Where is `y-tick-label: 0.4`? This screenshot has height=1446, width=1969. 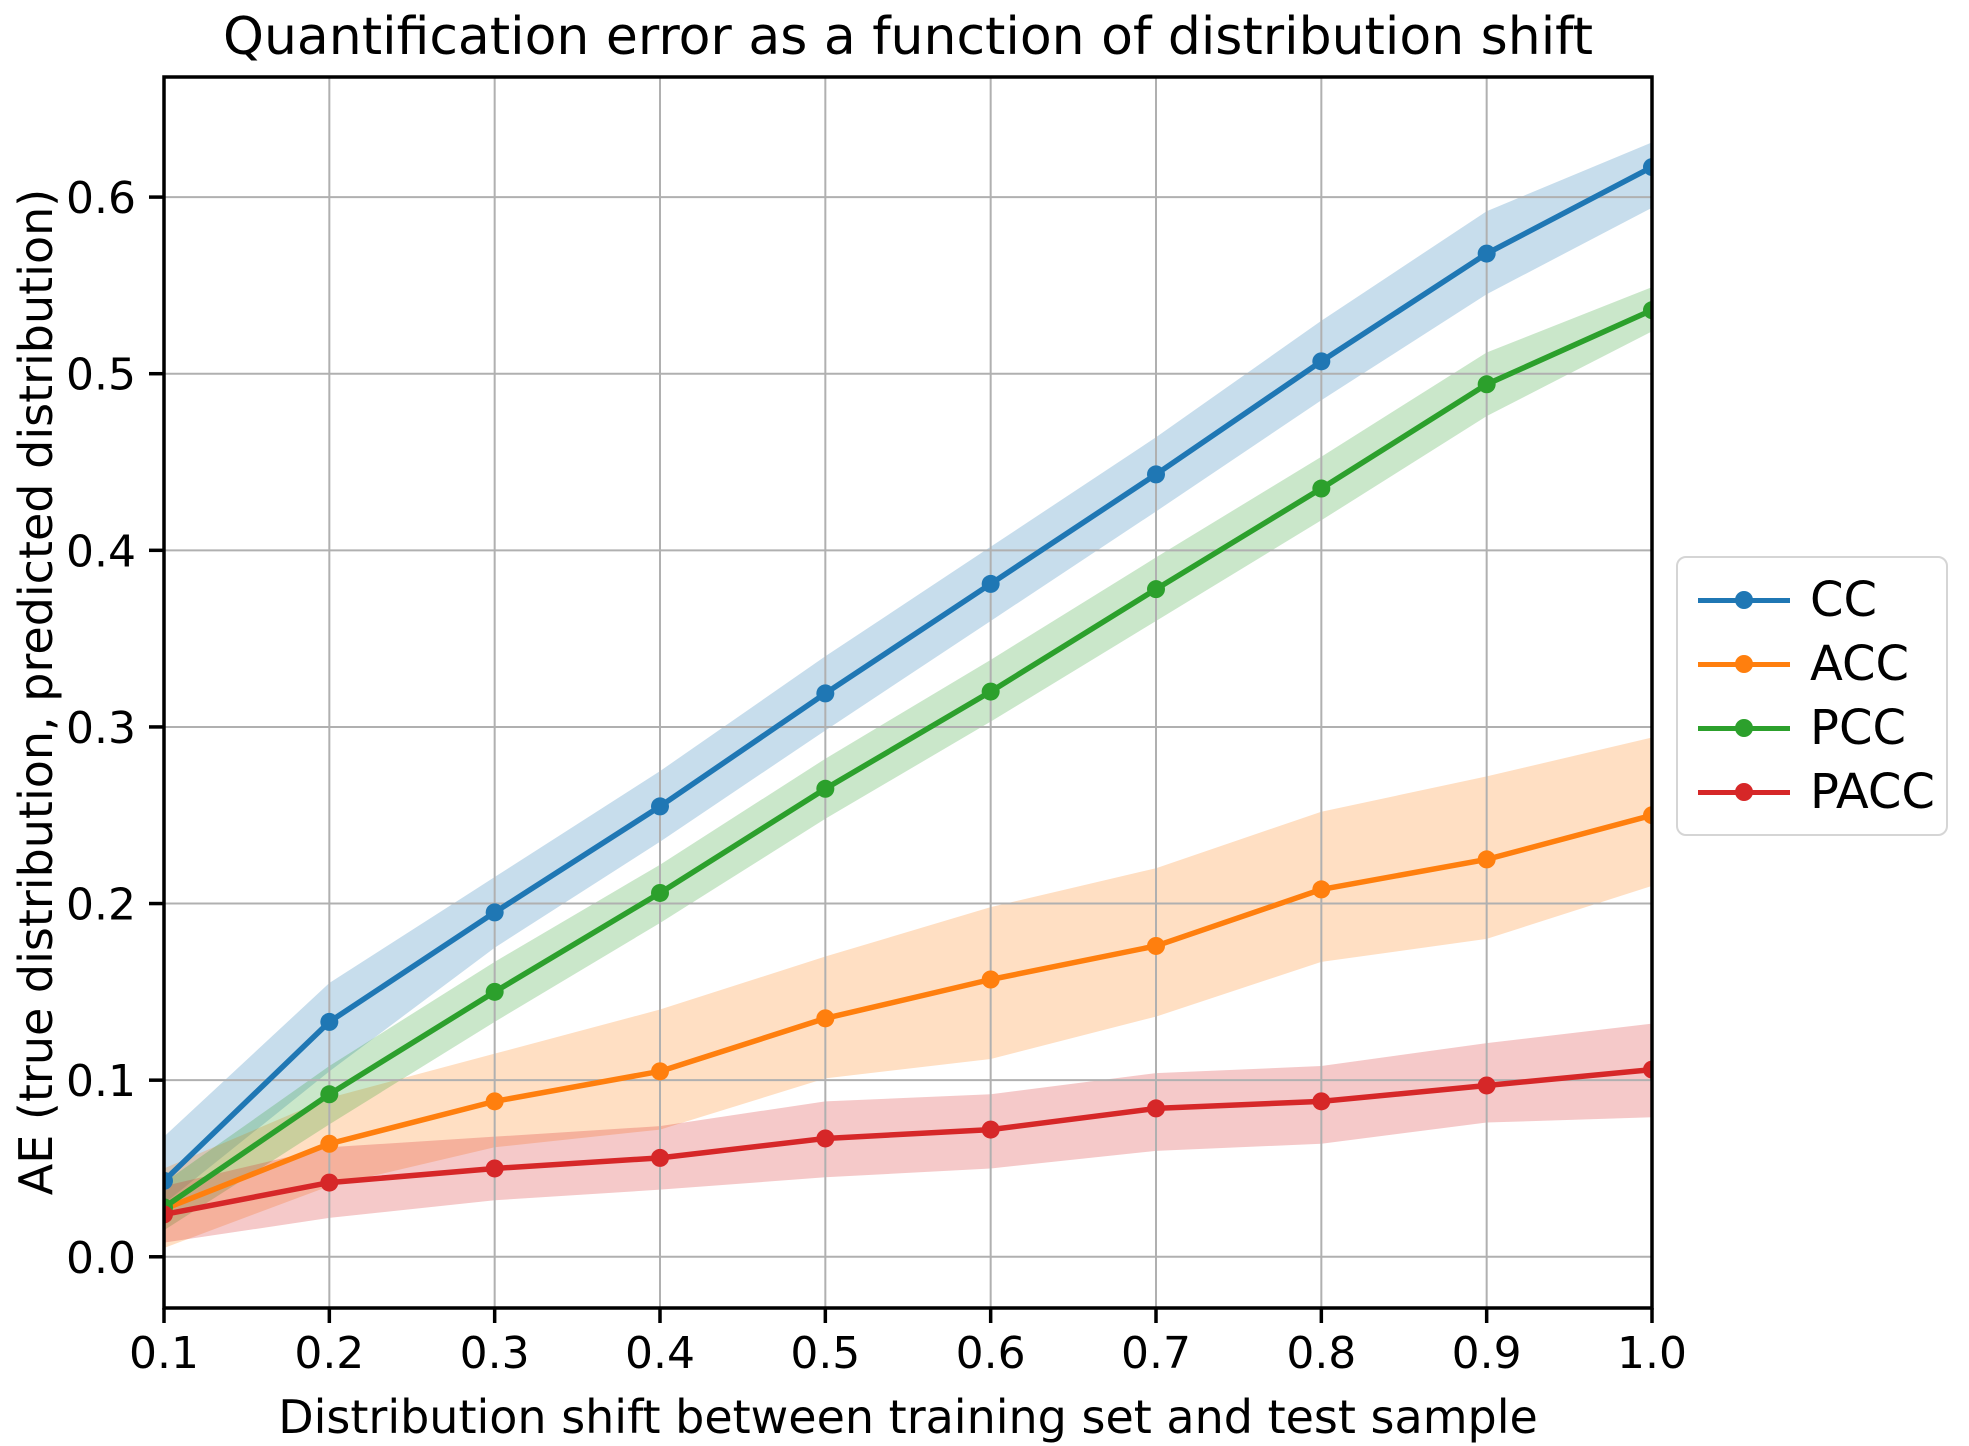 y-tick-label: 0.4 is located at coordinates (101, 551).